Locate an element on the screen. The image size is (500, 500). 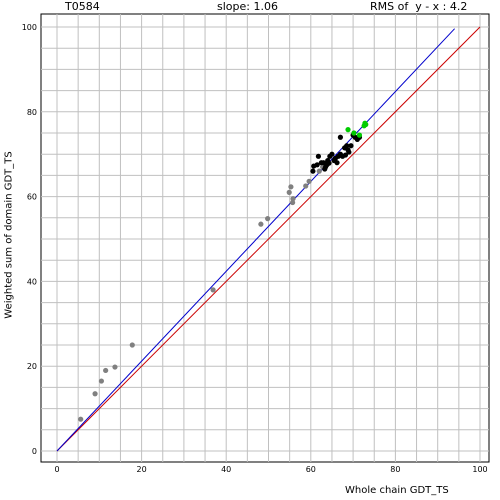
x-axis-label: Whole chain GDT_TS is located at coordinates (397, 490).